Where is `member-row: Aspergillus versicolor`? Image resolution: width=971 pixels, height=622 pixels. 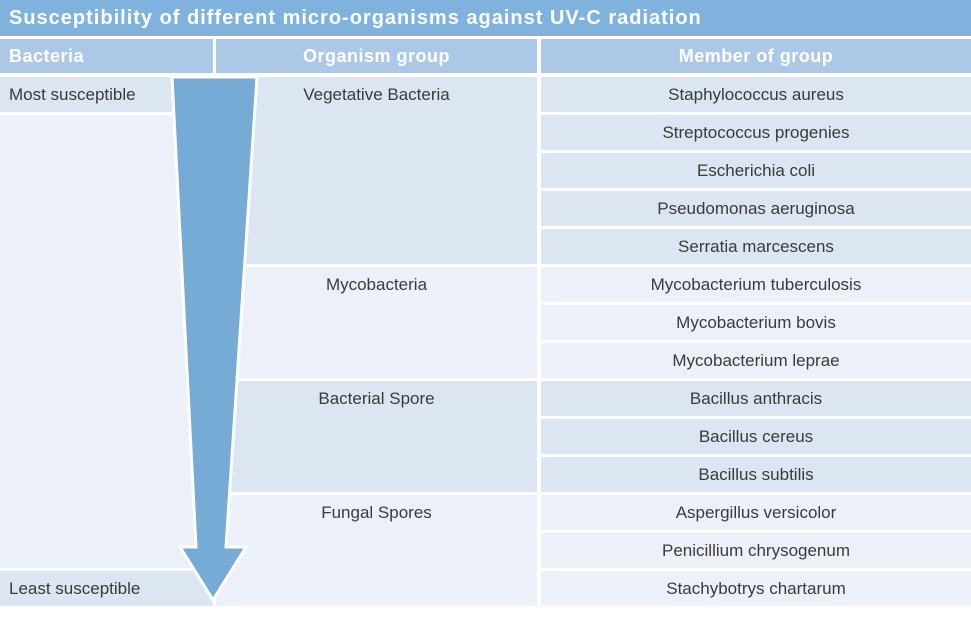 member-row: Aspergillus versicolor is located at coordinates (756, 512).